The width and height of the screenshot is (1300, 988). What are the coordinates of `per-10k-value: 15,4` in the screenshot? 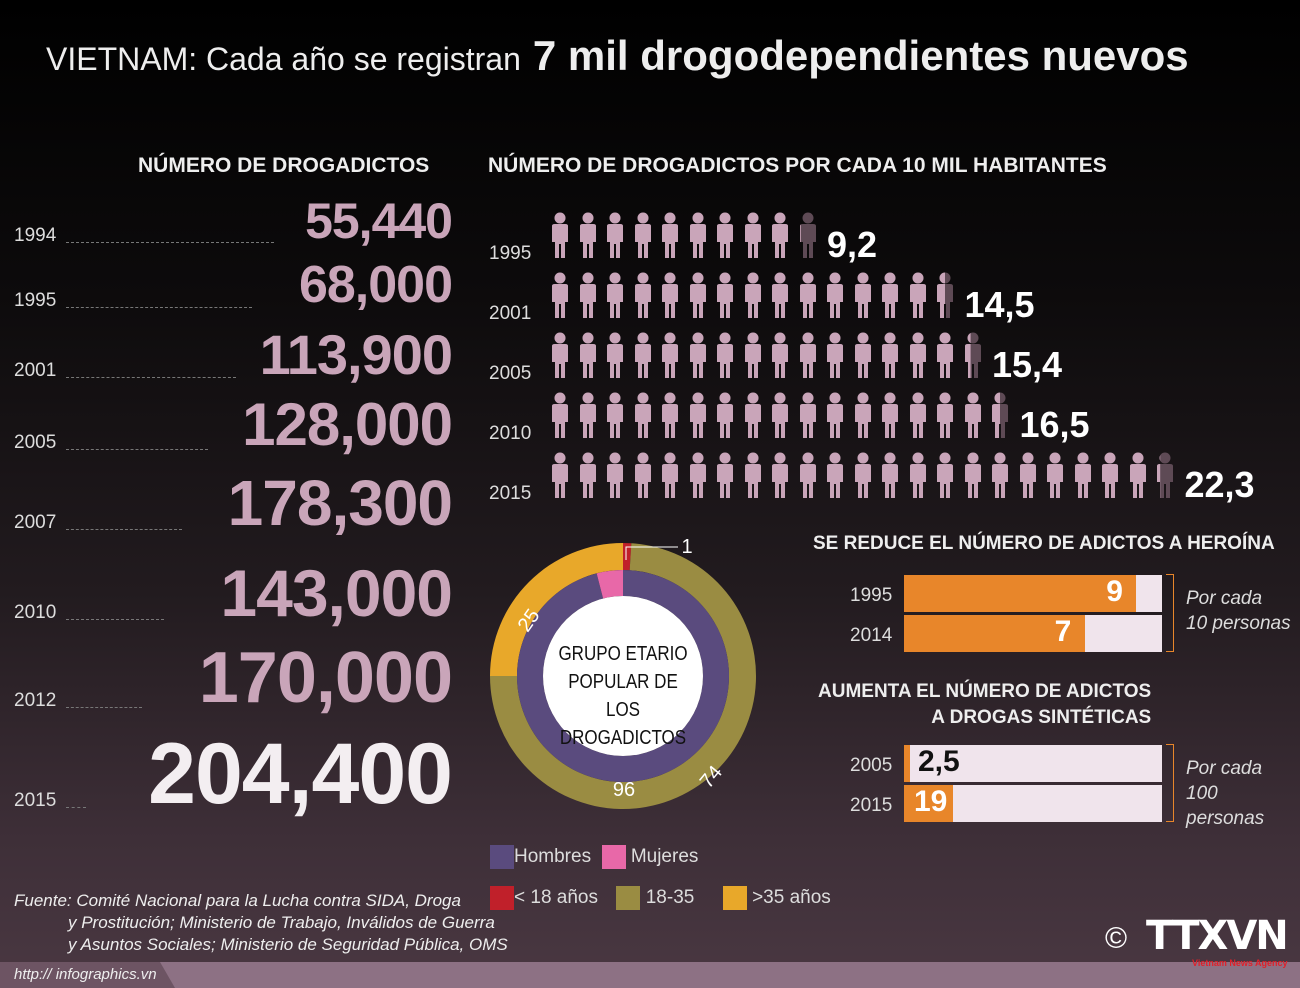 It's located at (1027, 364).